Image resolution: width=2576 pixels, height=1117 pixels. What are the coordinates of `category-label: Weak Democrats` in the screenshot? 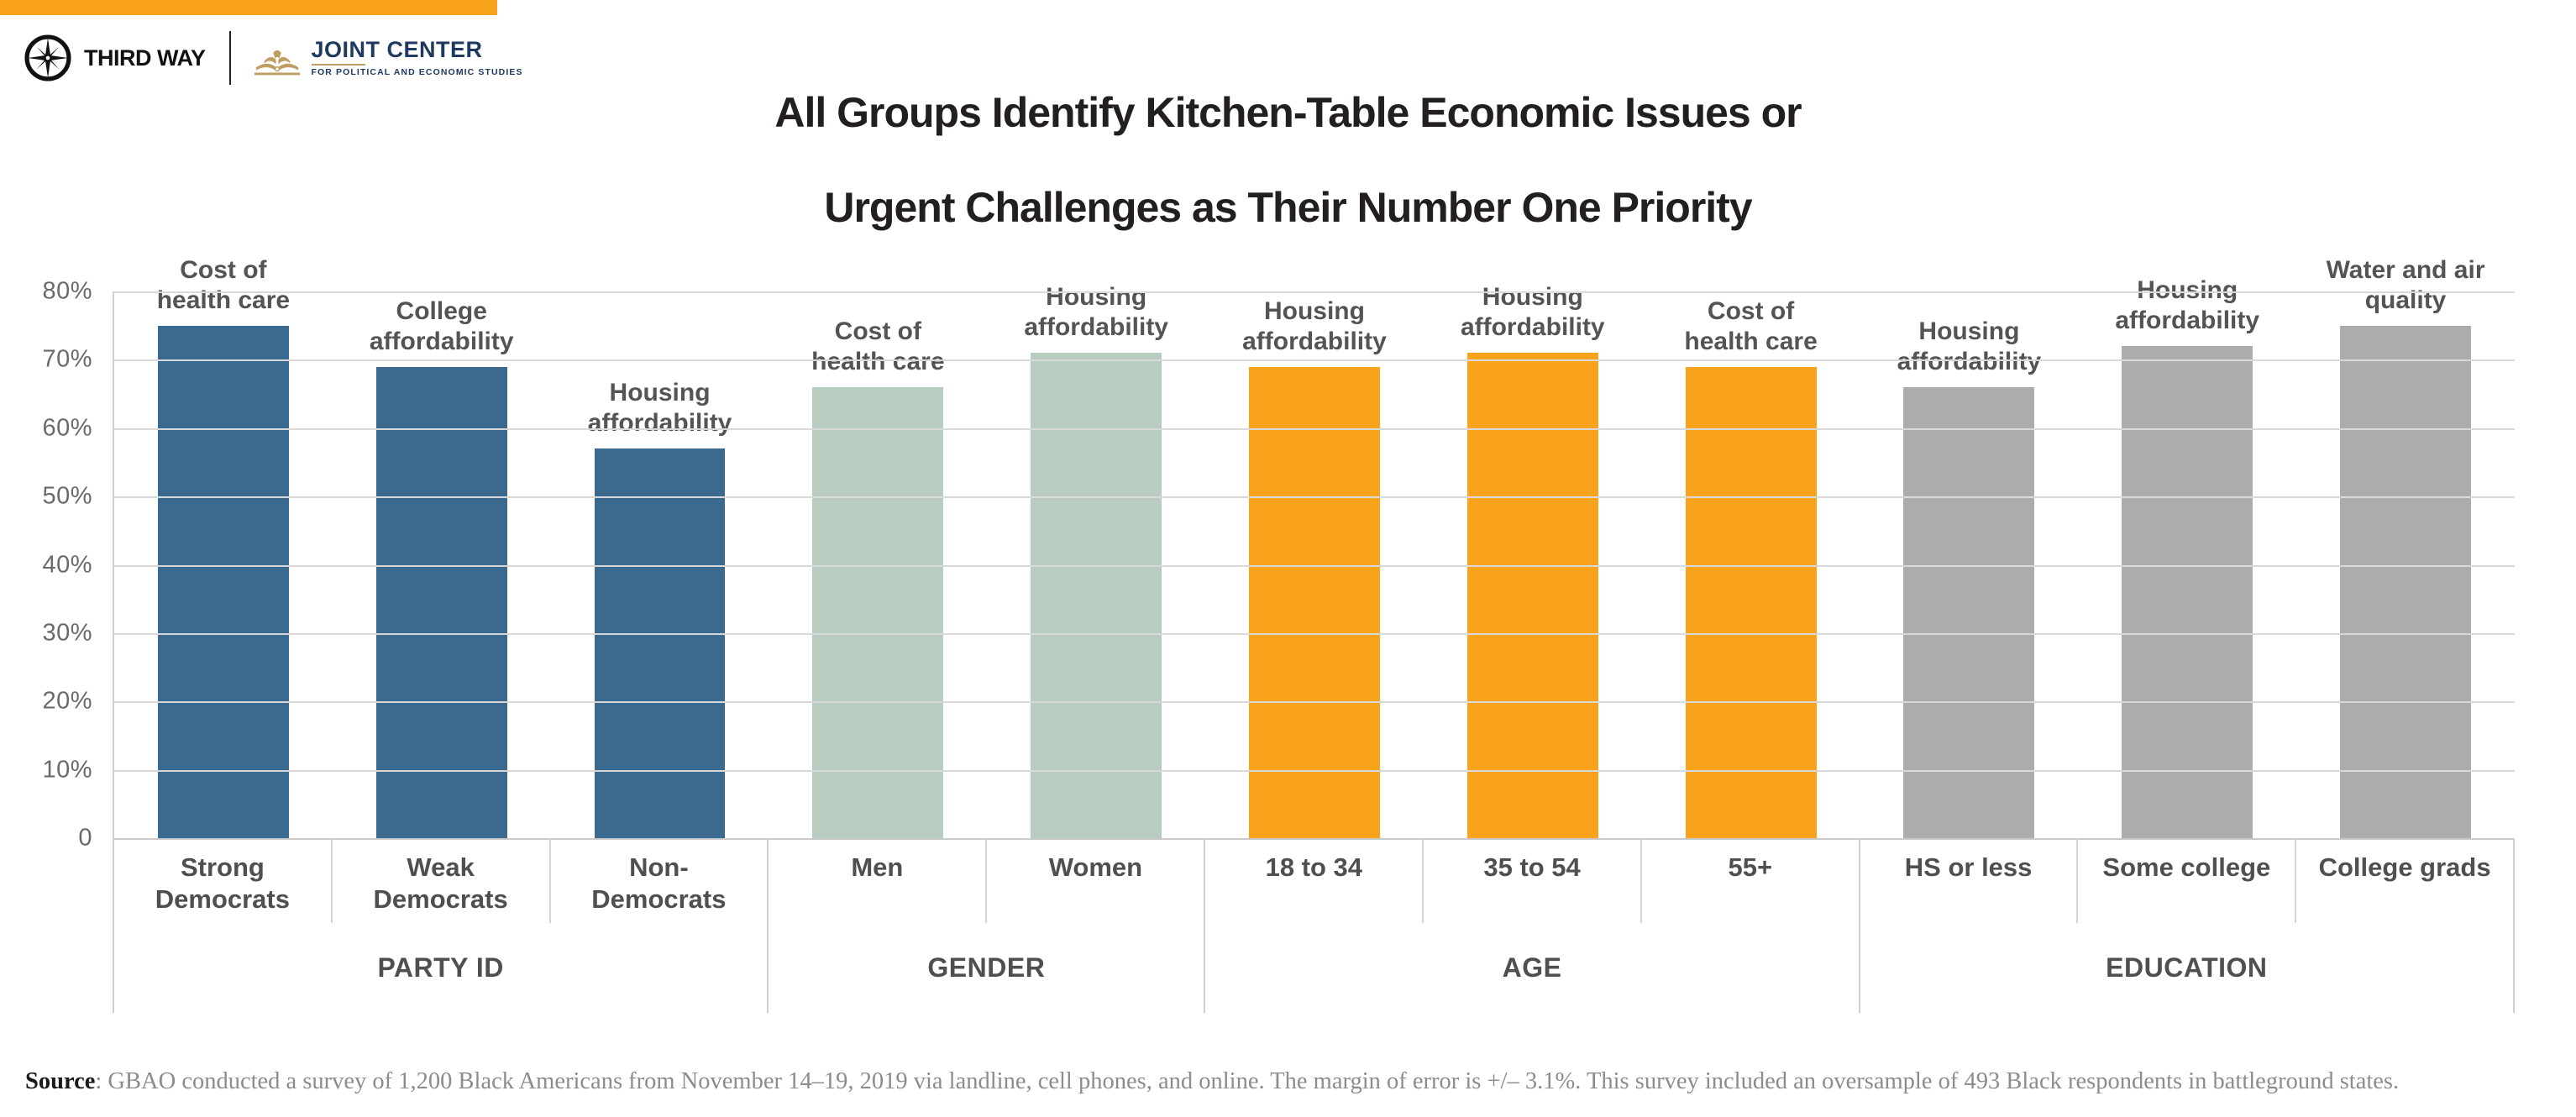 It's located at (439, 881).